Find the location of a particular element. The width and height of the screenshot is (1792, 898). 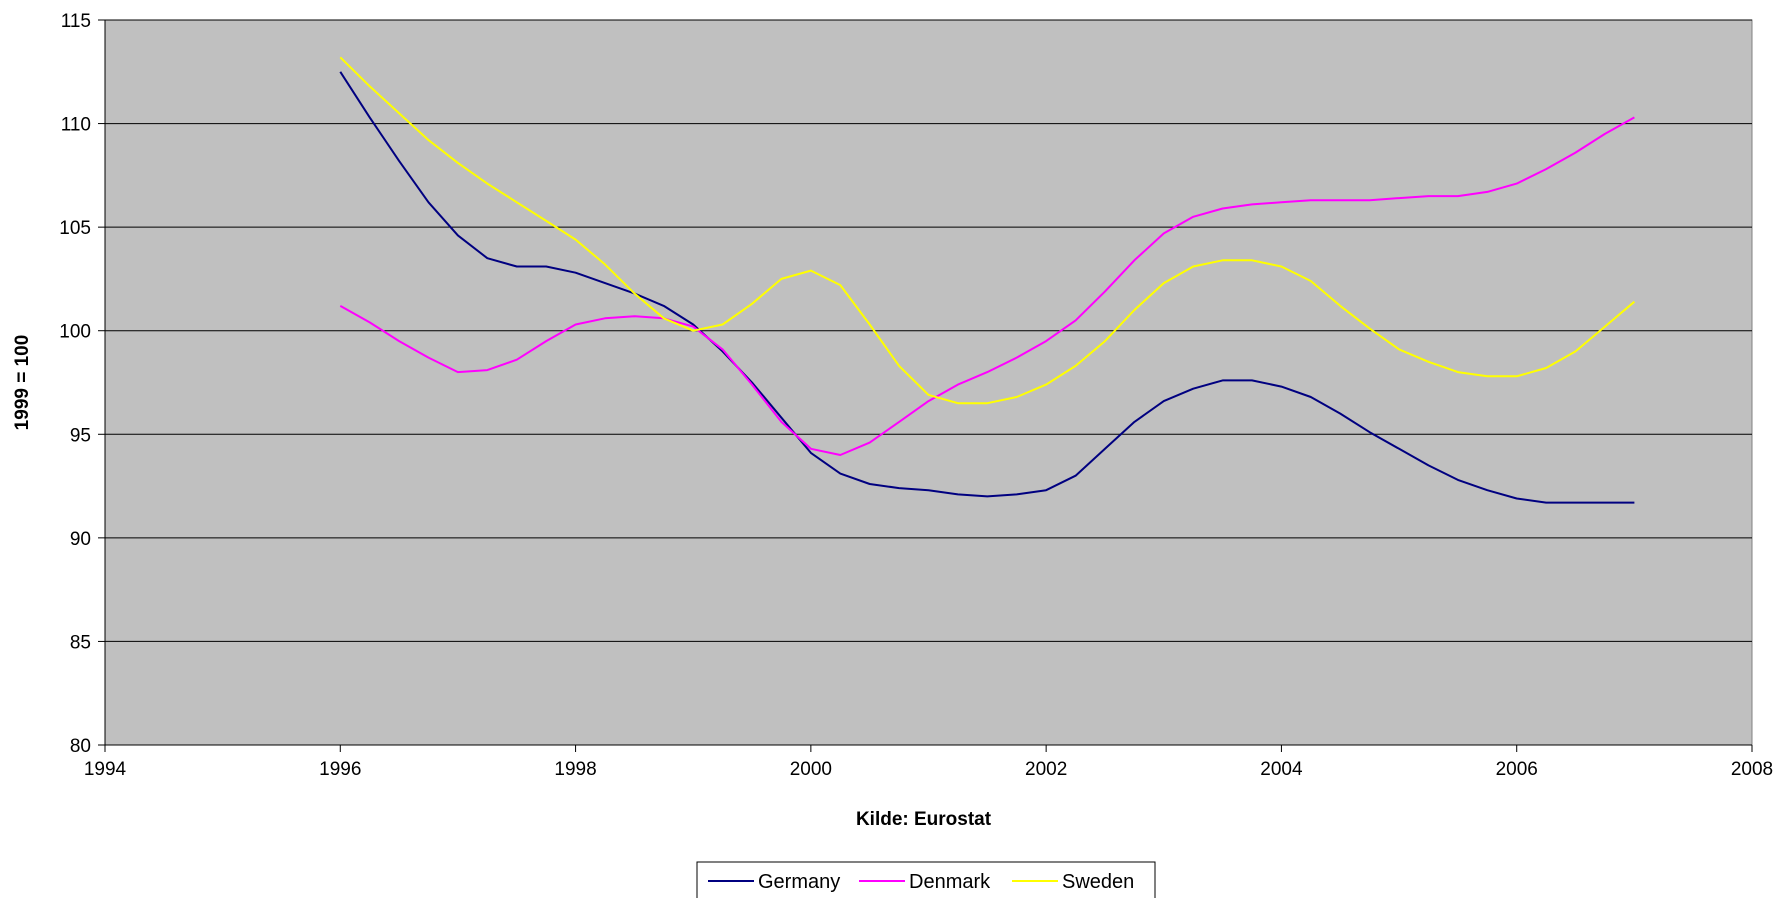

x-axis-title: Kilde: Eurostat is located at coordinates (924, 819).